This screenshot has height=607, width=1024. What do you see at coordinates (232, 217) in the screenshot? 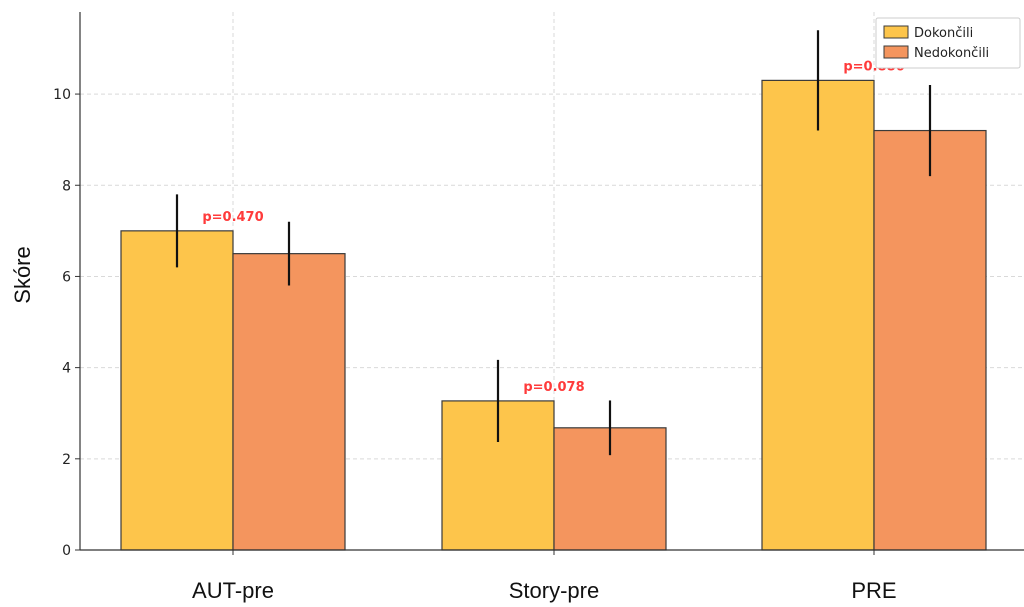
I see `p-value-label: p=0.470` at bounding box center [232, 217].